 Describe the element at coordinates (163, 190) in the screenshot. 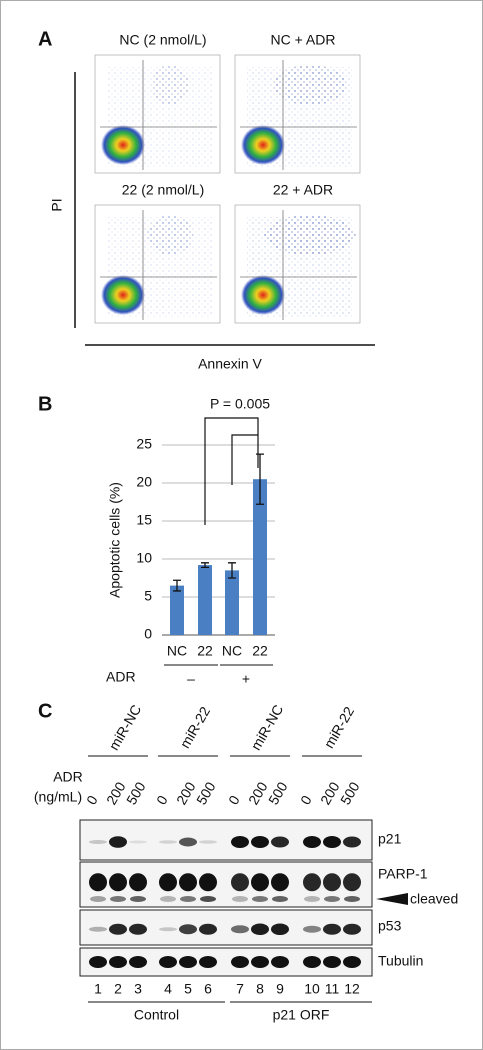

I see `plot-title: 22 (2 nmol/L)` at that location.